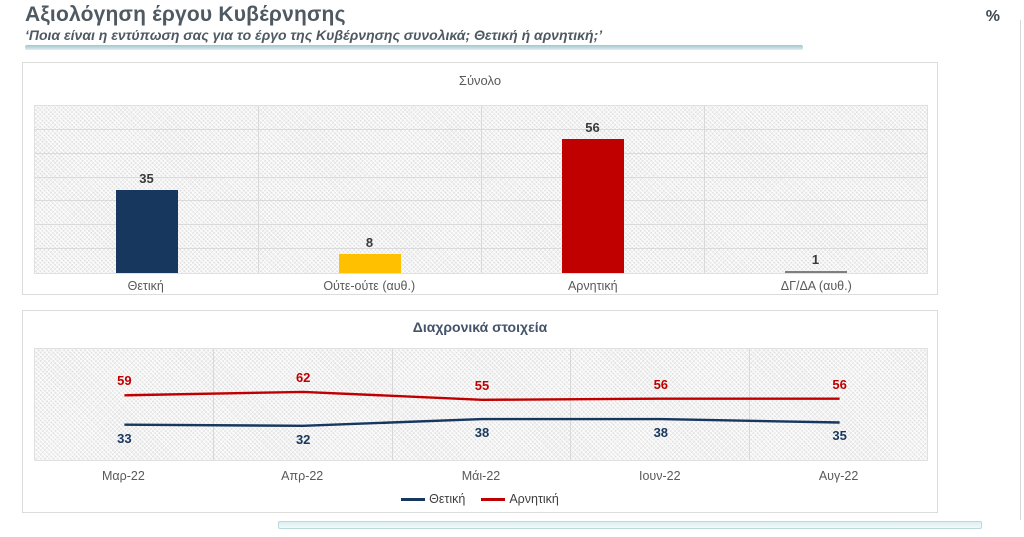 Image resolution: width=1024 pixels, height=537 pixels. I want to click on category-label: Θετική, so click(145, 286).